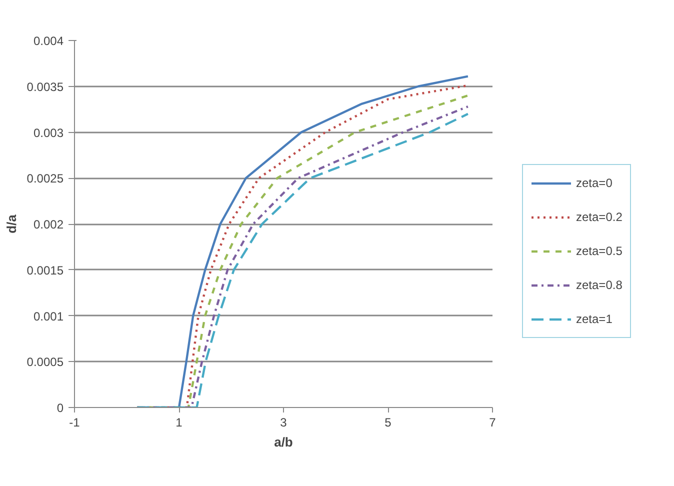 Image resolution: width=674 pixels, height=486 pixels. What do you see at coordinates (45, 362) in the screenshot?
I see `y-tick-label: 0.0005` at bounding box center [45, 362].